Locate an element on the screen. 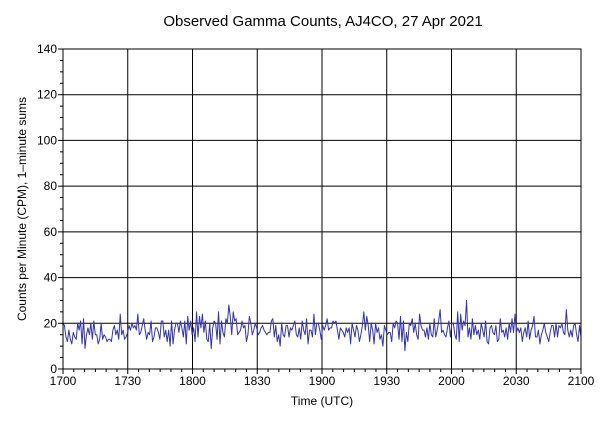 The image size is (600, 428). y-tick-label: 140 is located at coordinates (47, 49).